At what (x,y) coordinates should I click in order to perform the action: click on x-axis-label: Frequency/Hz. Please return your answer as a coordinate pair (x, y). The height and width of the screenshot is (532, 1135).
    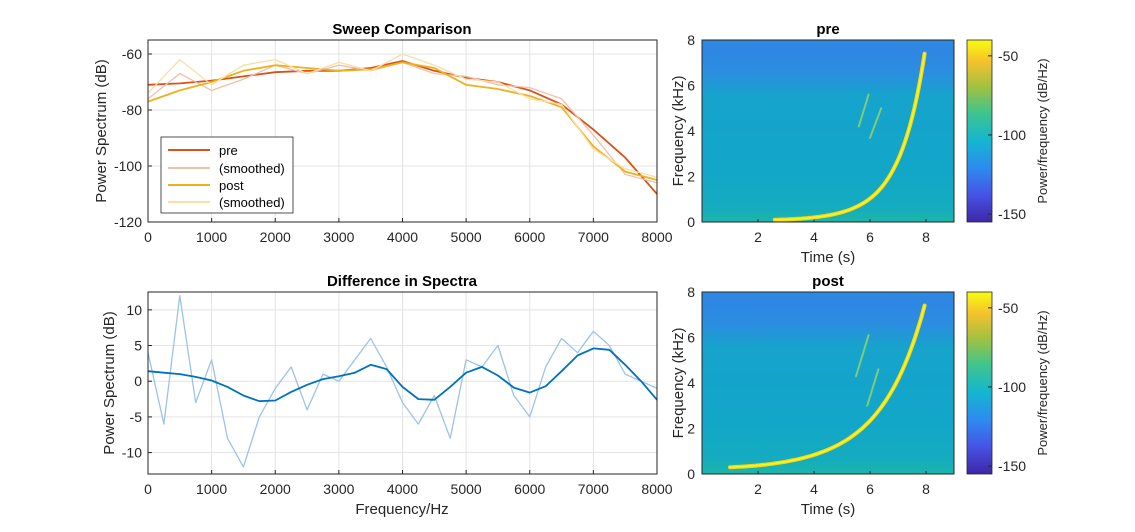
    Looking at the image, I should click on (401, 509).